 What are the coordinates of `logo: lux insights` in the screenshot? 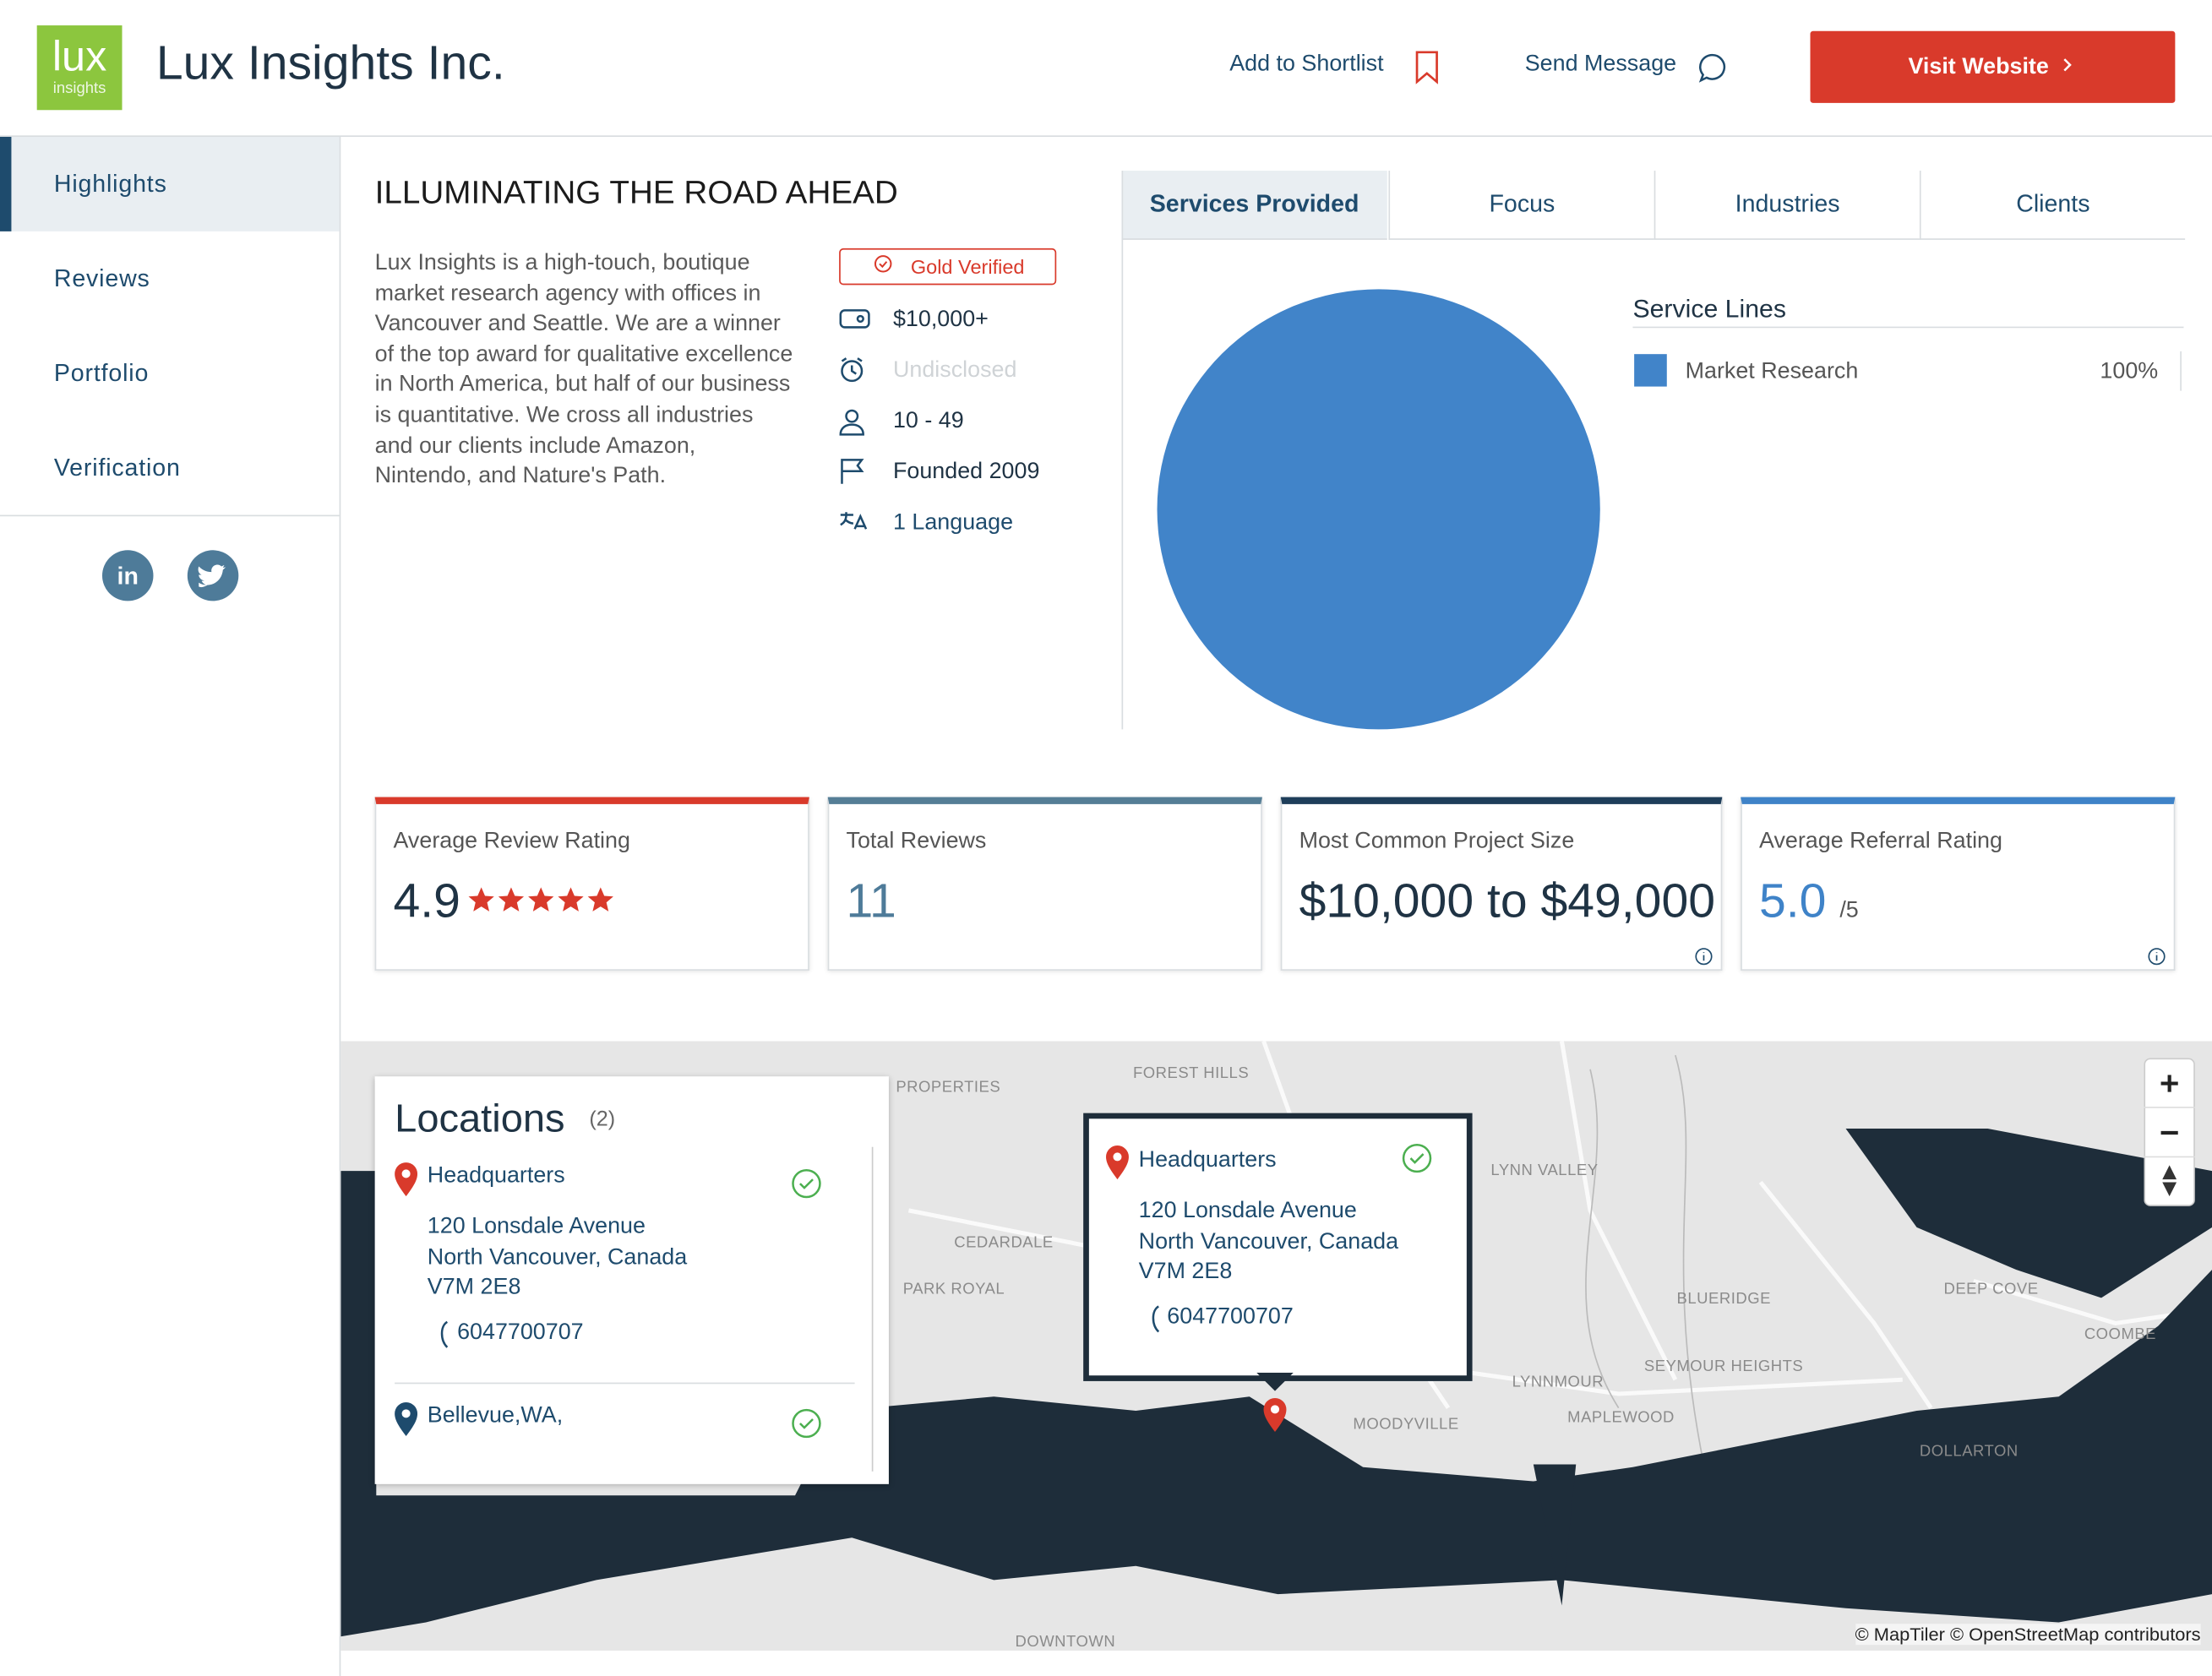 It's located at (80, 68).